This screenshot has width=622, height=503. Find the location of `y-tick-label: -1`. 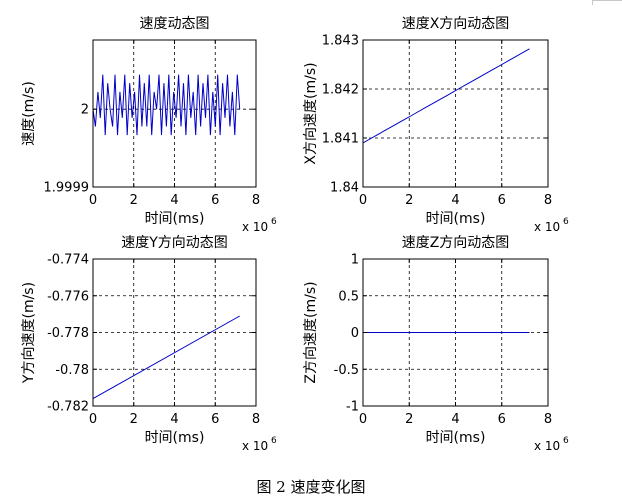

y-tick-label: -1 is located at coordinates (352, 407).